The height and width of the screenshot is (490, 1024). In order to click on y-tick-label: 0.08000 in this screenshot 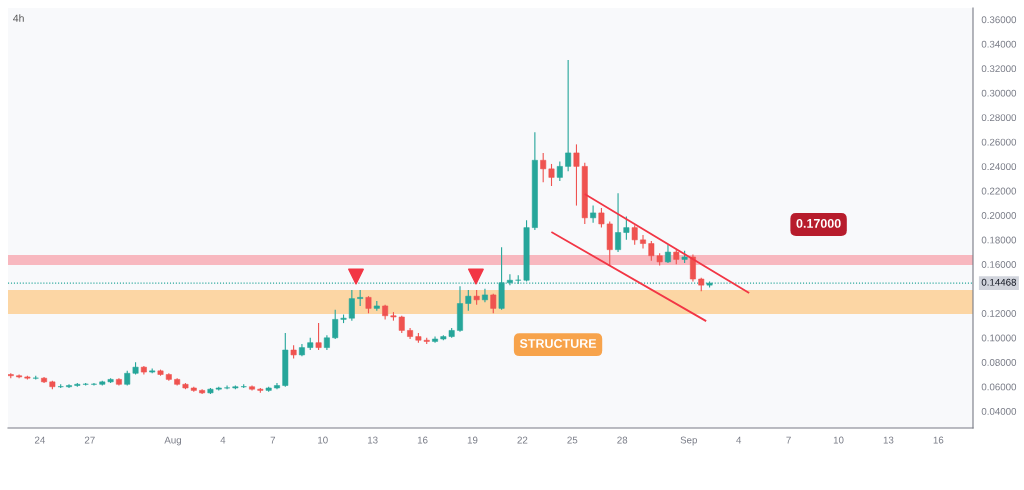, I will do `click(999, 362)`.